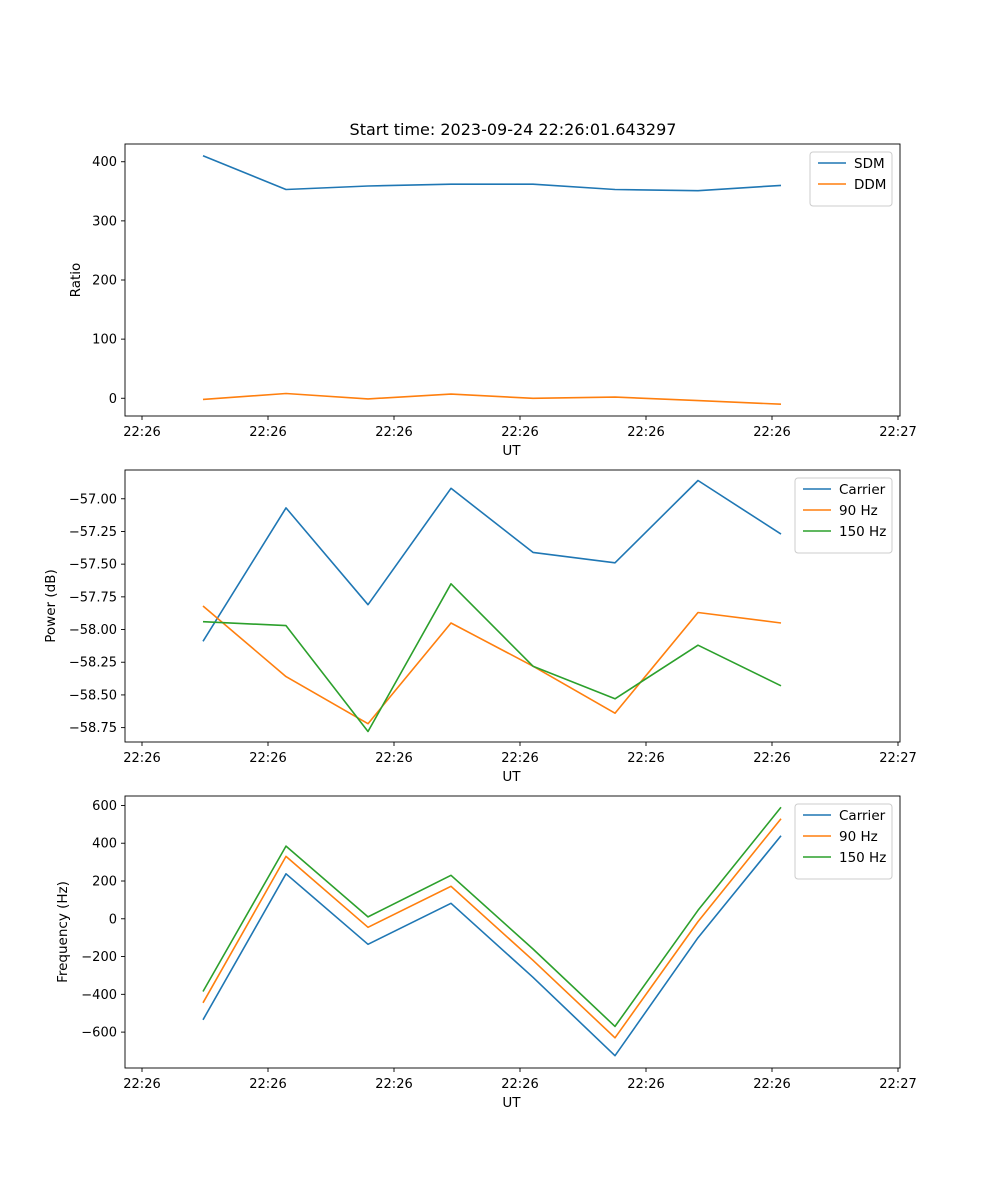 Image resolution: width=1000 pixels, height=1200 pixels. I want to click on legend-label-1-2: 150 Hz, so click(862, 532).